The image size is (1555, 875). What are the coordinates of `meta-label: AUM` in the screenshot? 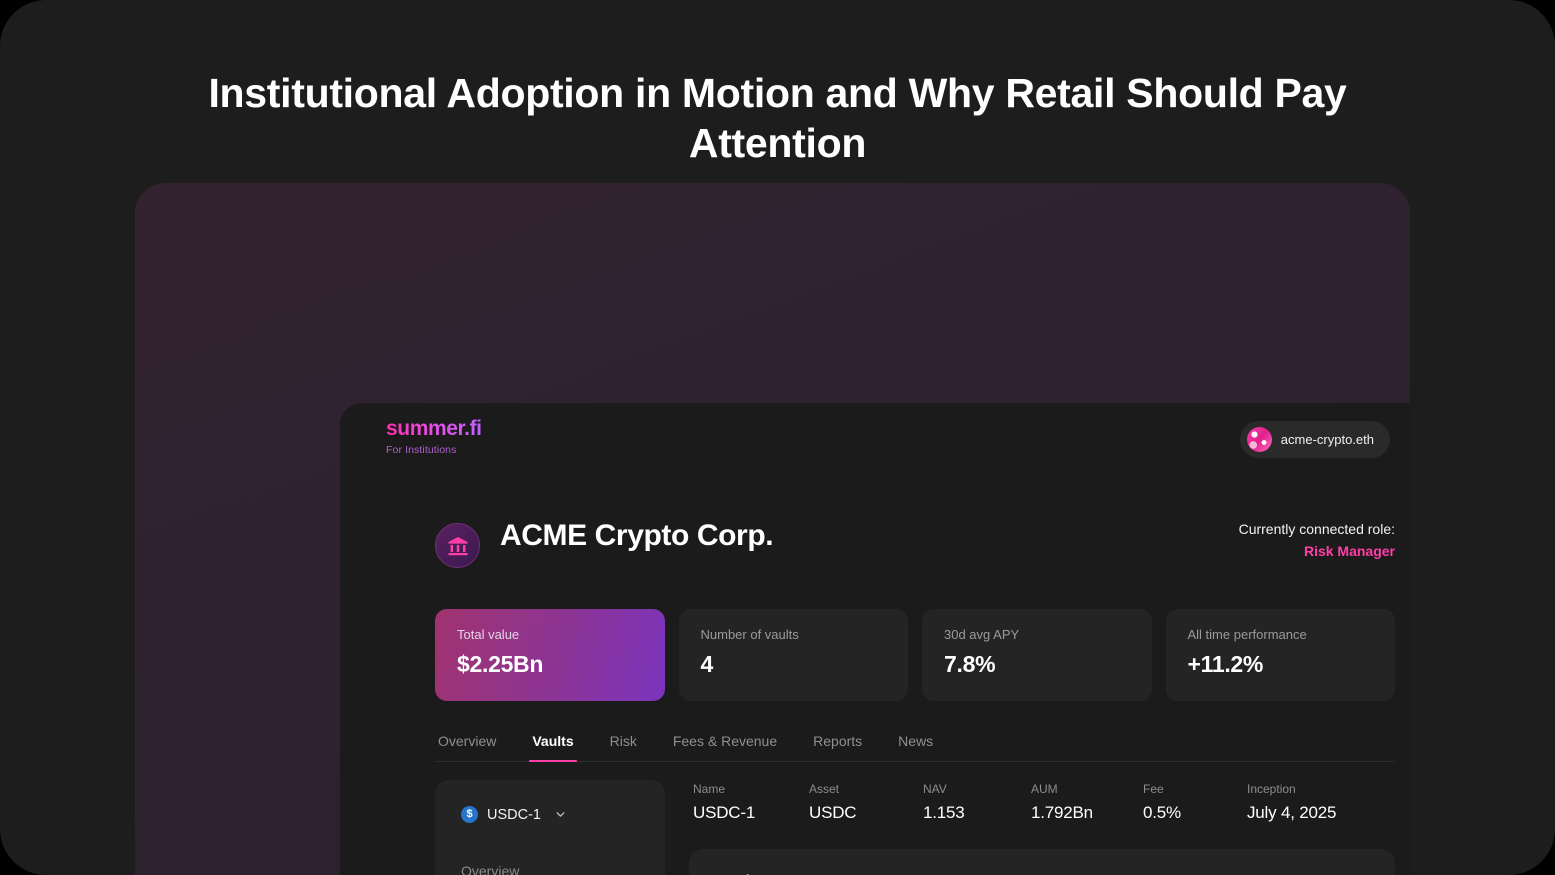 It's located at (1044, 789).